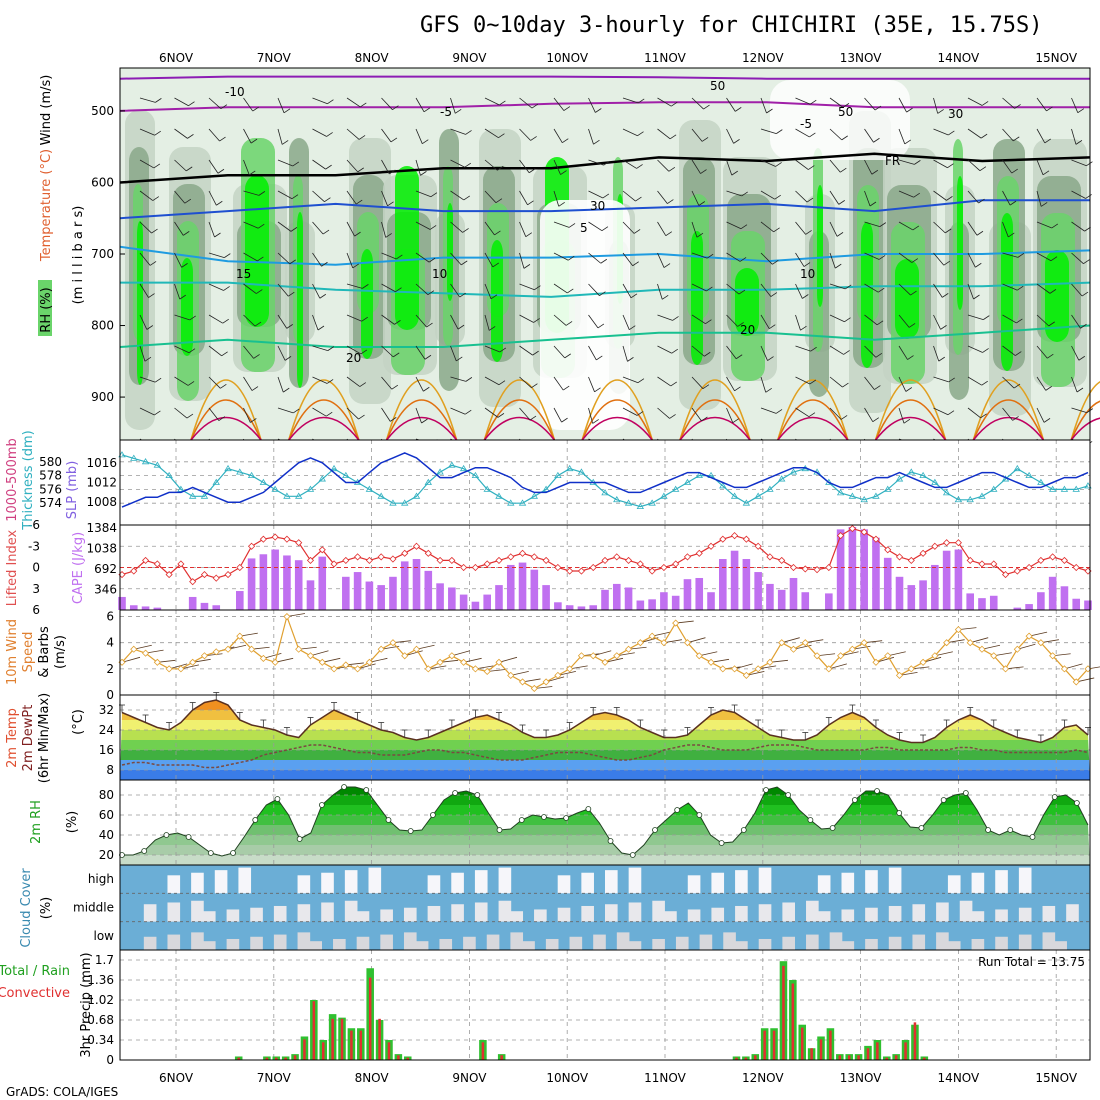 The image size is (1100, 1100). What do you see at coordinates (959, 58) in the screenshot?
I see `day-label-top: 14NOV` at bounding box center [959, 58].